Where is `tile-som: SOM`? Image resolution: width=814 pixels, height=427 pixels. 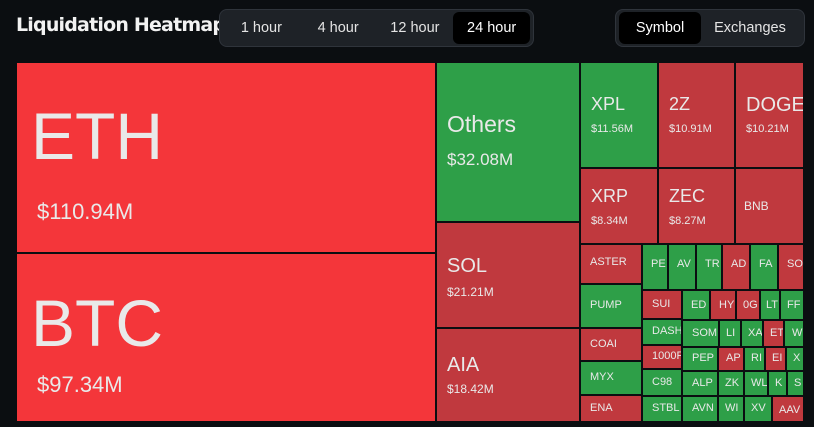 tile-som: SOM is located at coordinates (700, 333).